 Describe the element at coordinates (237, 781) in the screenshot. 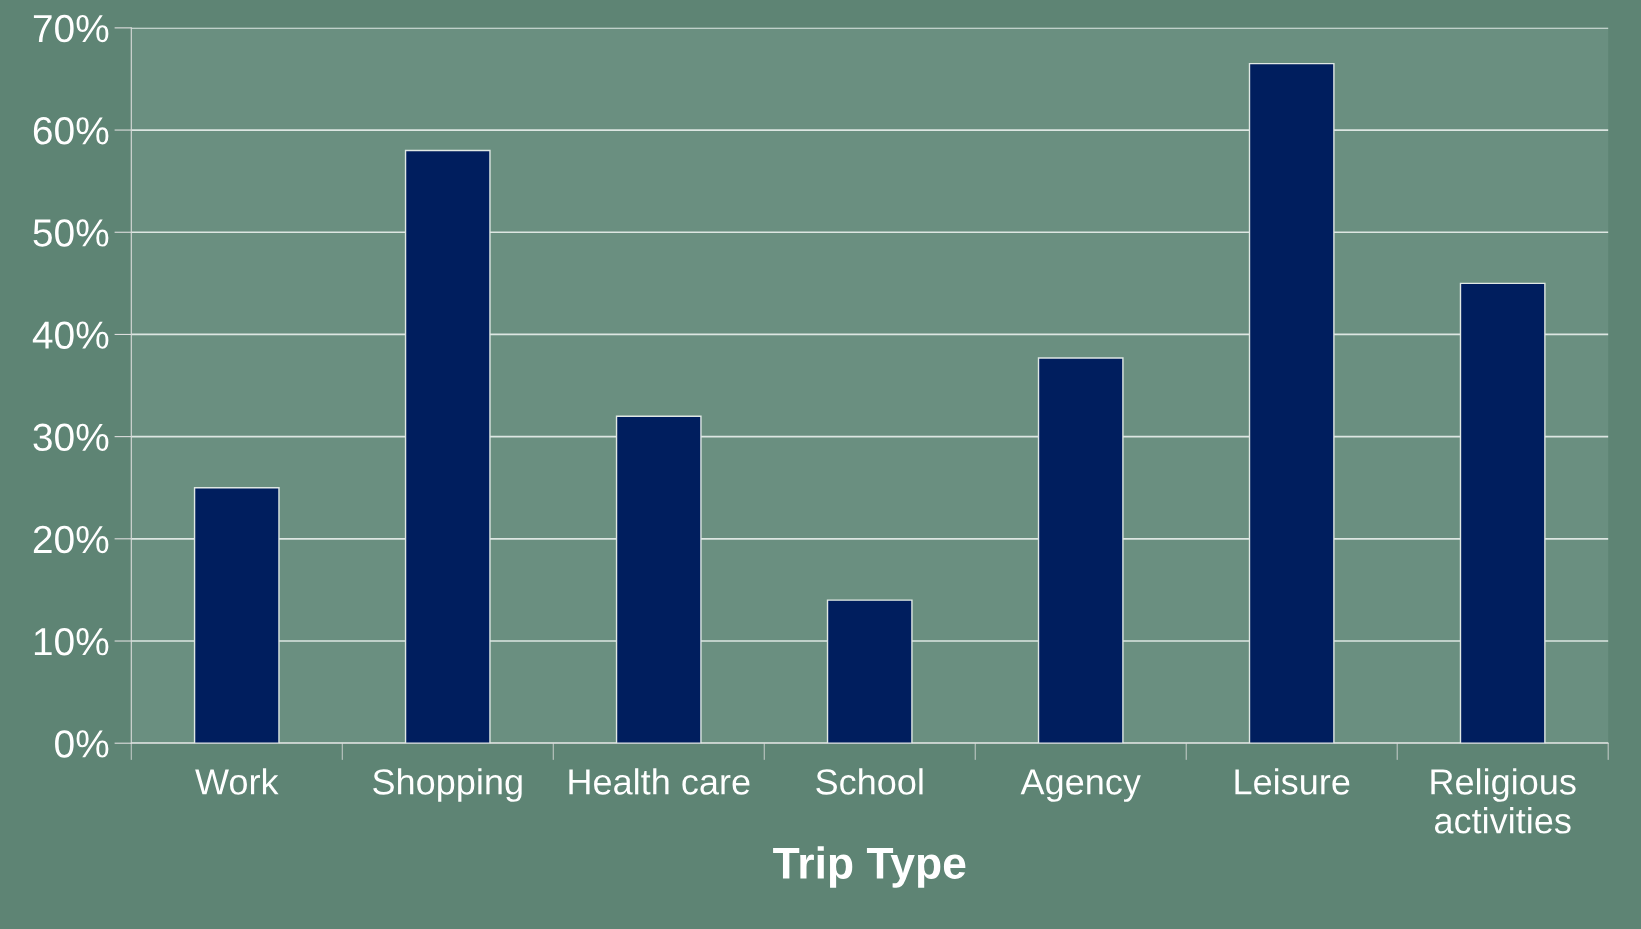

I see `x-tick-label: Work` at that location.